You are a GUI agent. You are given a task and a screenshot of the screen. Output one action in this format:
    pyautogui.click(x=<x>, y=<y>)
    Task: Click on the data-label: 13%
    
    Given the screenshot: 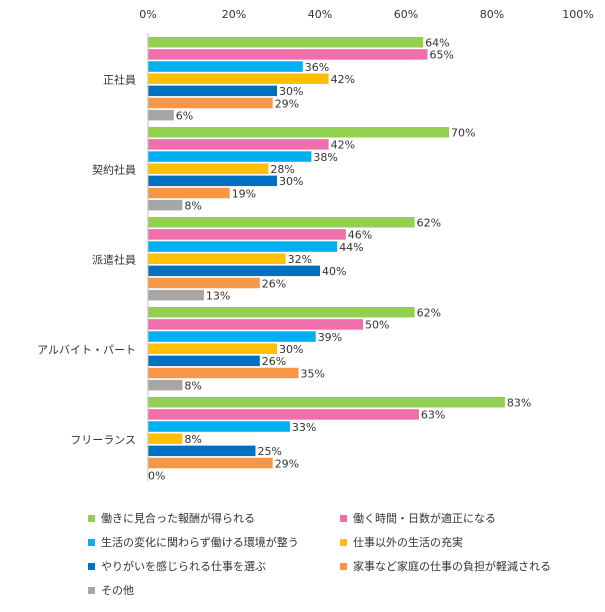 What is the action you would take?
    pyautogui.click(x=218, y=295)
    